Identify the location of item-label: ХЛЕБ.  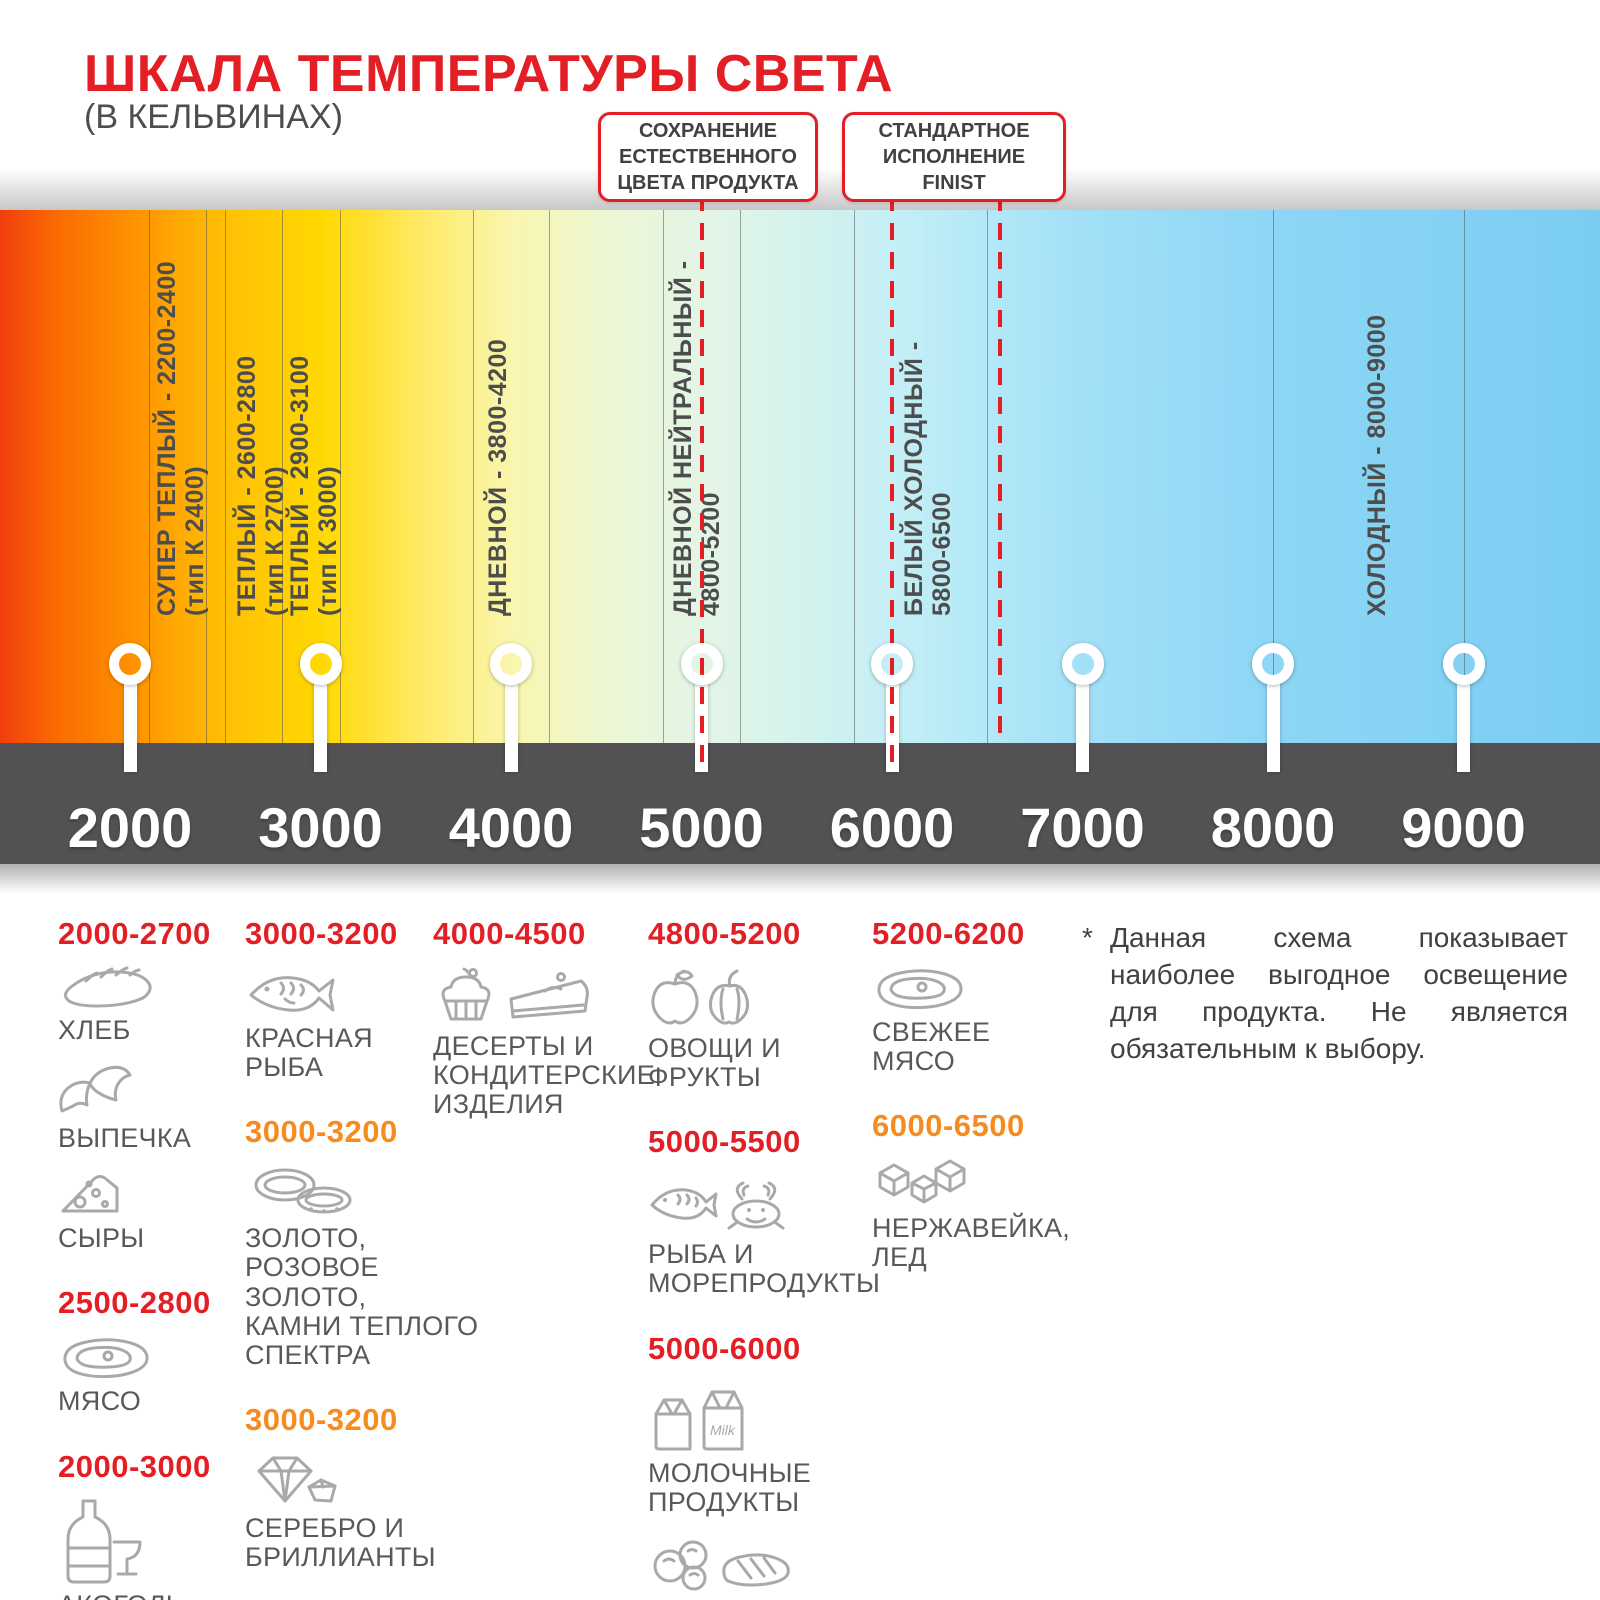
(94, 1030).